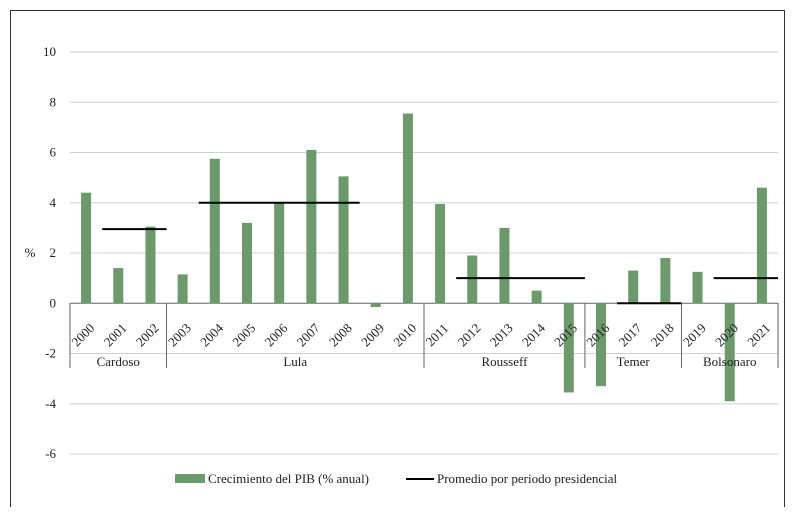  Describe the element at coordinates (247, 263) in the screenshot. I see `bar-2005` at that location.